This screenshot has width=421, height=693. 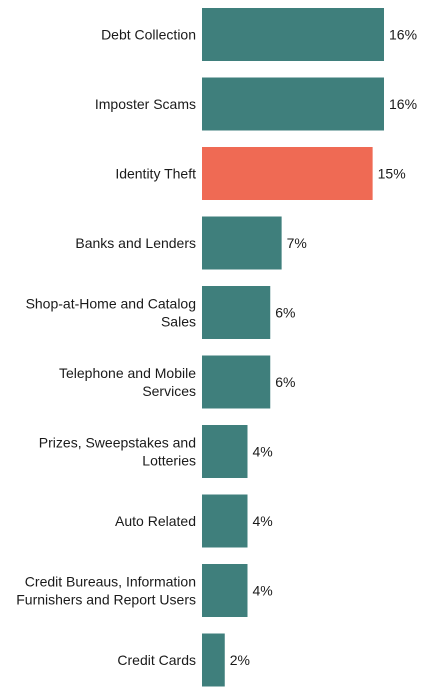 What do you see at coordinates (403, 104) in the screenshot?
I see `value-label-2: 16%` at bounding box center [403, 104].